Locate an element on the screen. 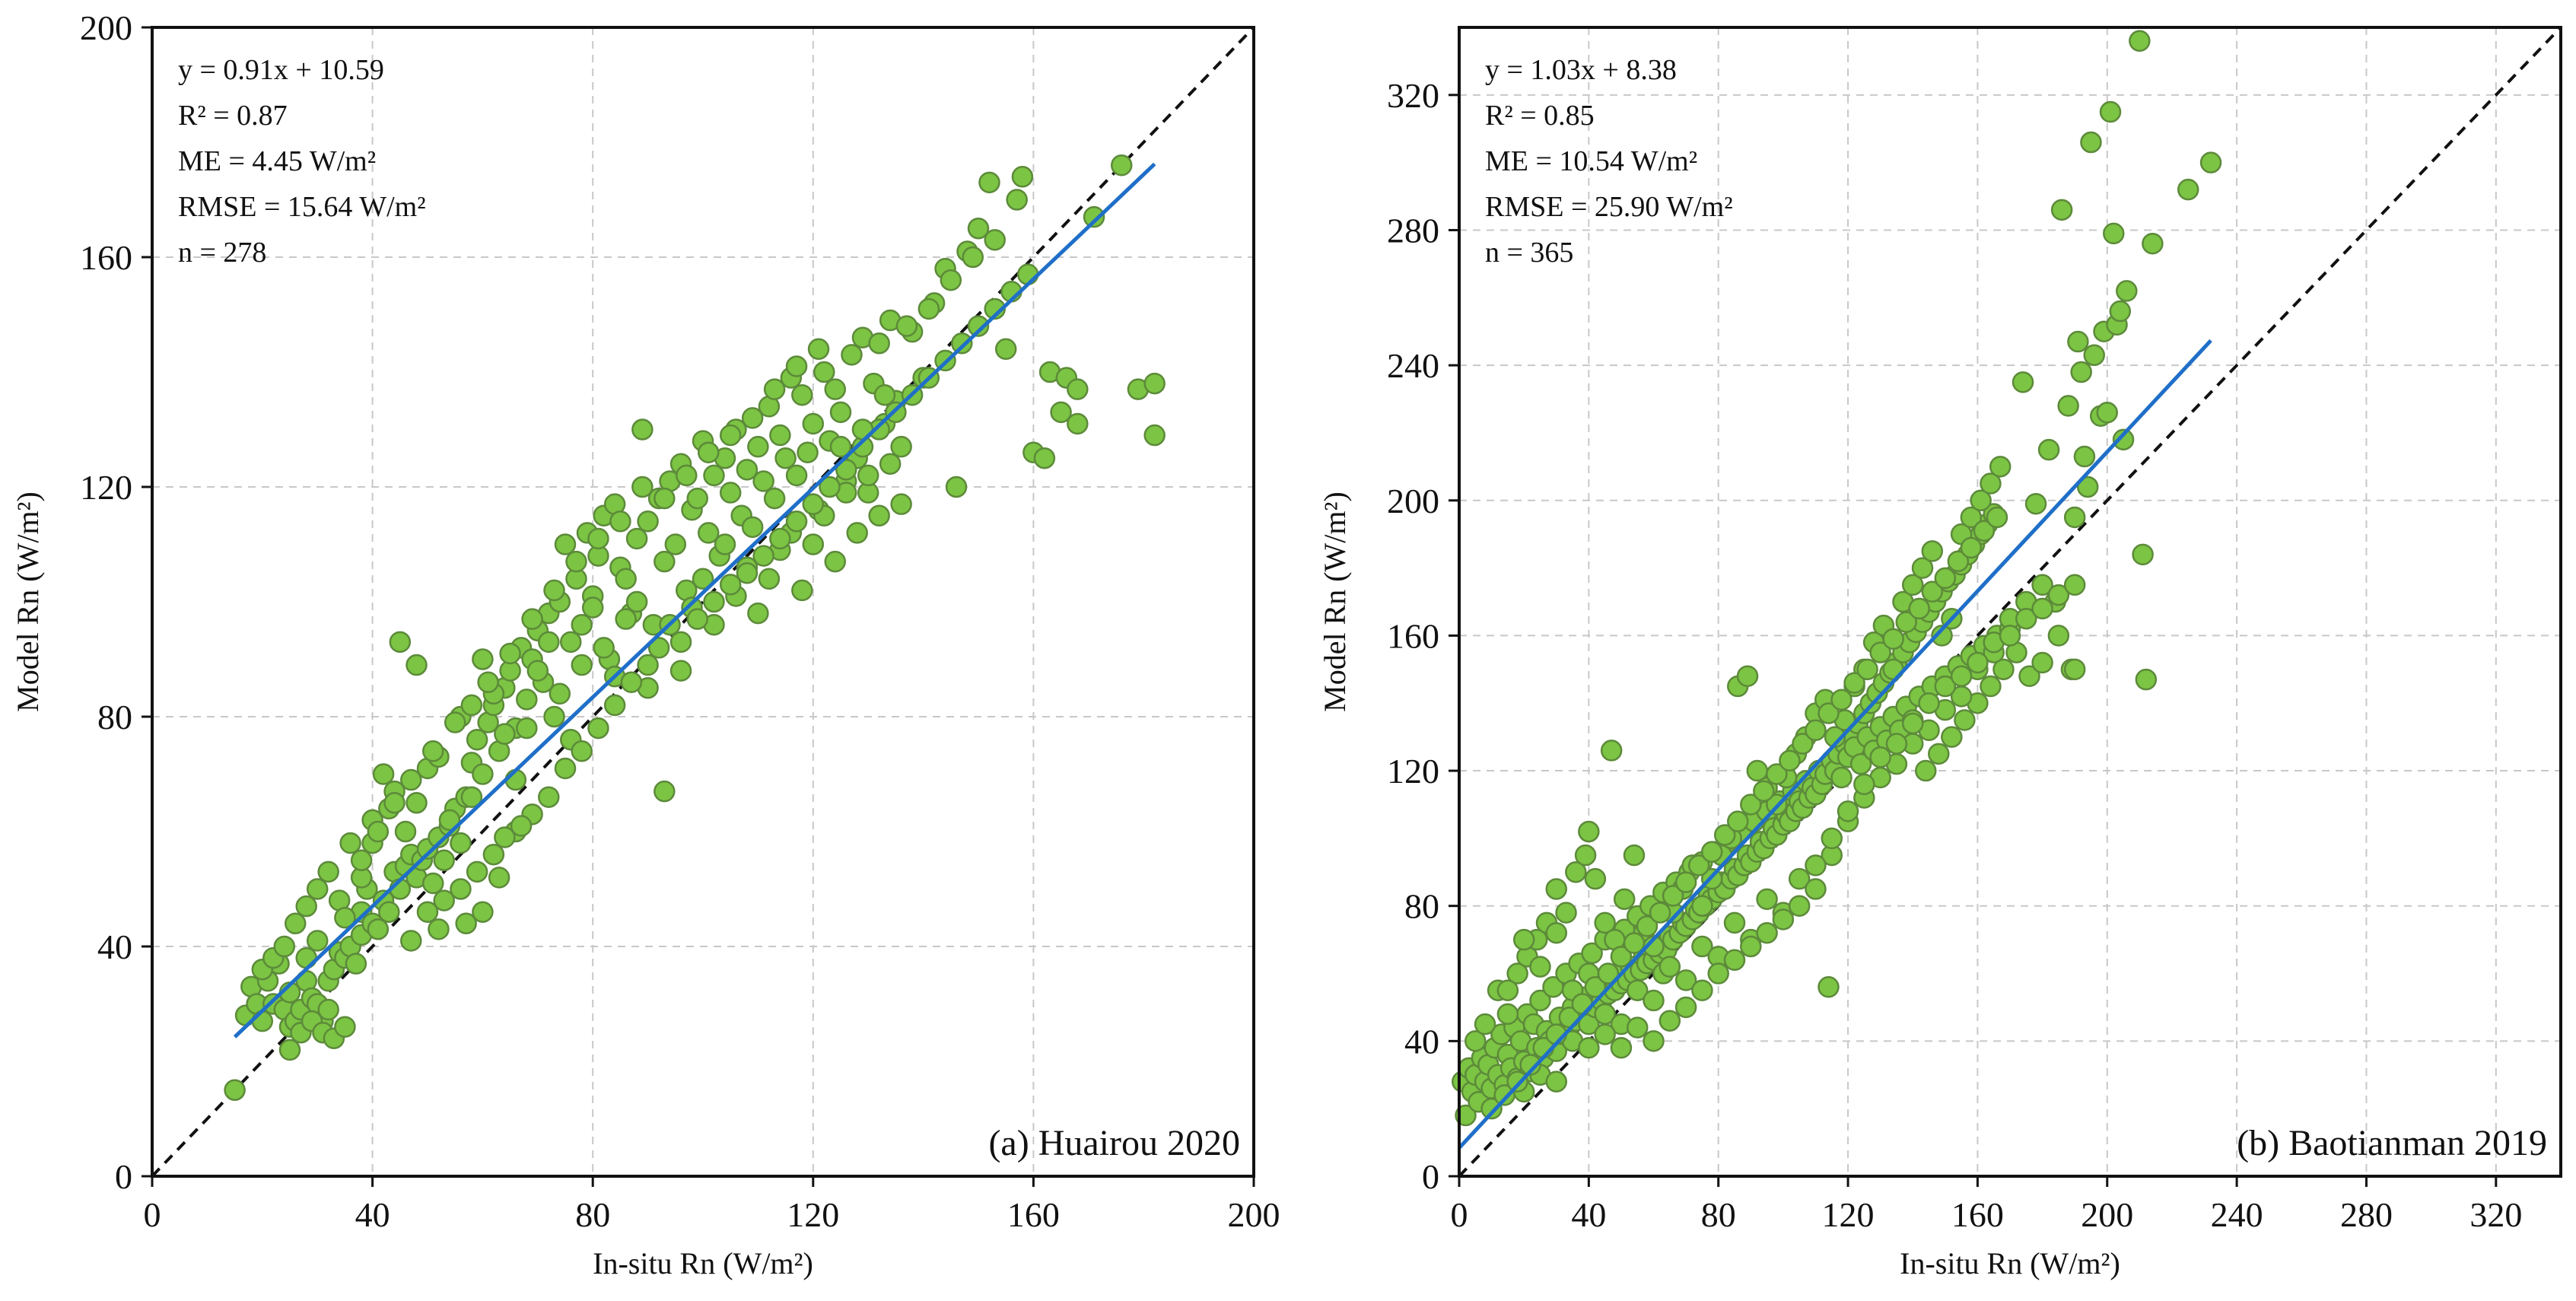  panel-a-x-tick-label-2: 80 is located at coordinates (592, 1214).